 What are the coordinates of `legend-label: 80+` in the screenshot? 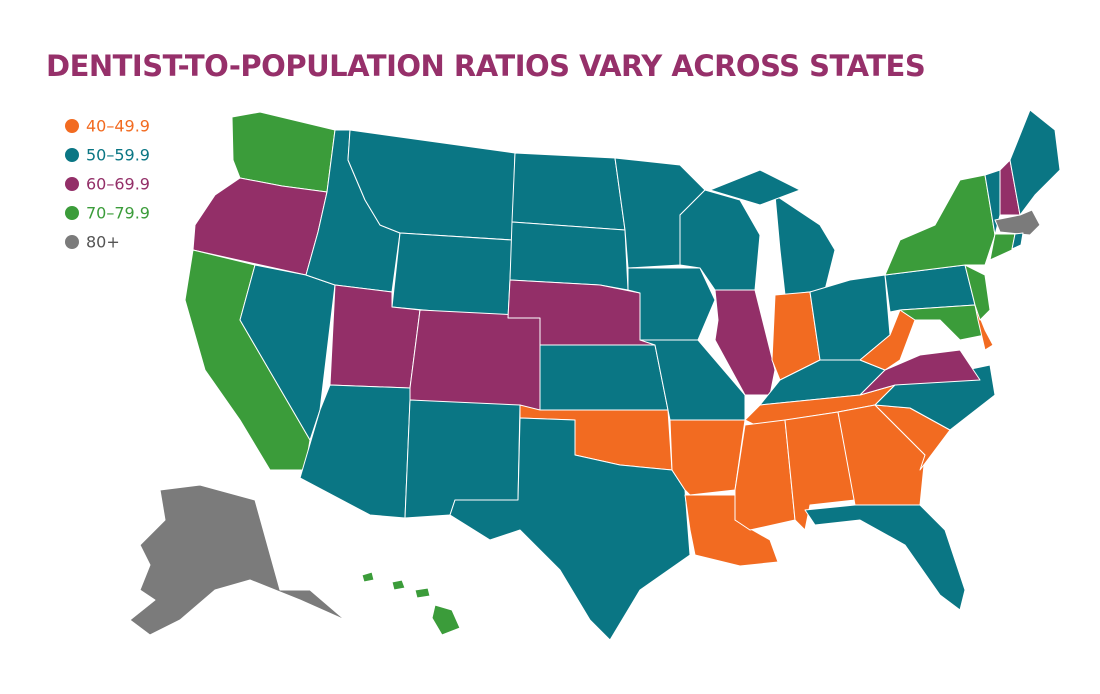 It's located at (103, 242).